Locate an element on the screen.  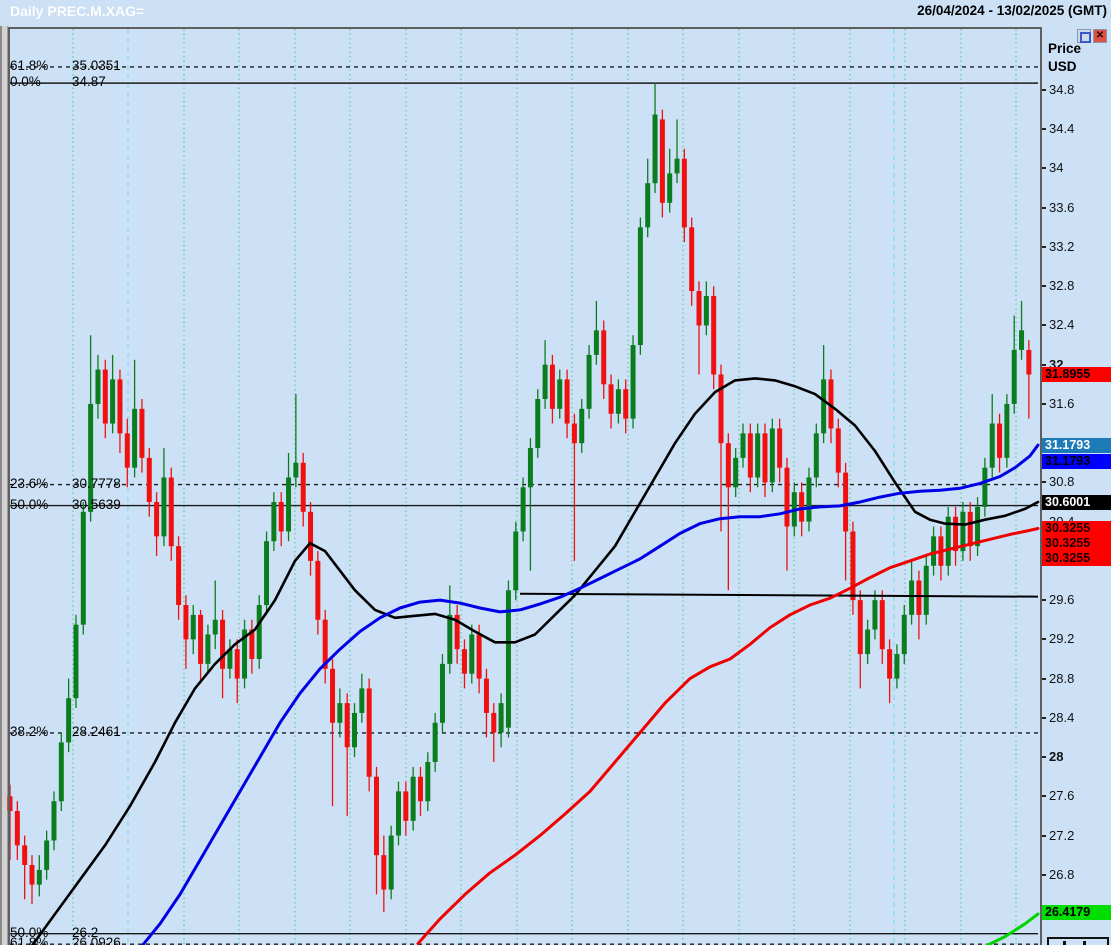
price-tick-label: 32.8 is located at coordinates (1062, 286).